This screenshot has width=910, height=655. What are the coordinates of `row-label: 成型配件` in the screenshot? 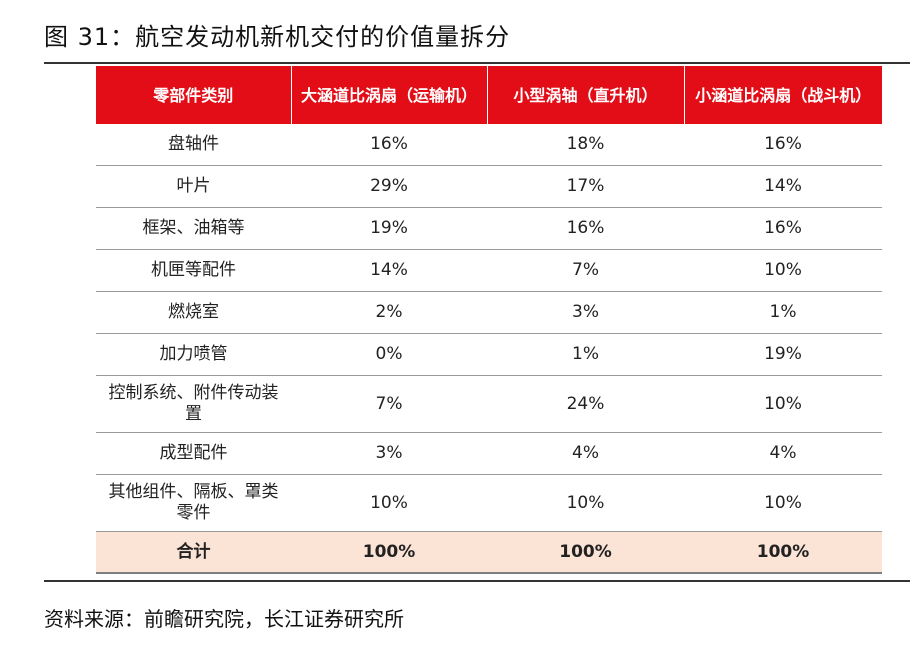 It's located at (193, 453).